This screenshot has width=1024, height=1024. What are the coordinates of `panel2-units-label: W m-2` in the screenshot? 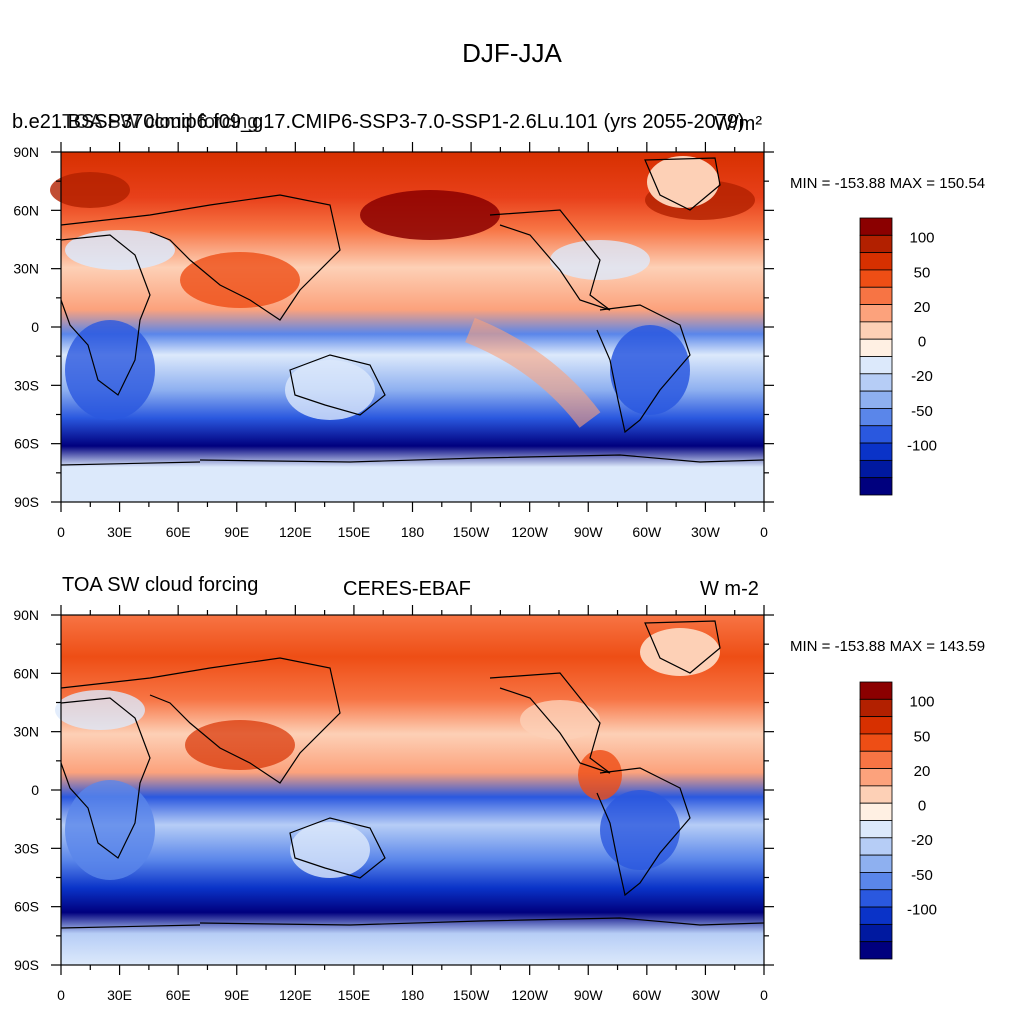 It's located at (729, 589).